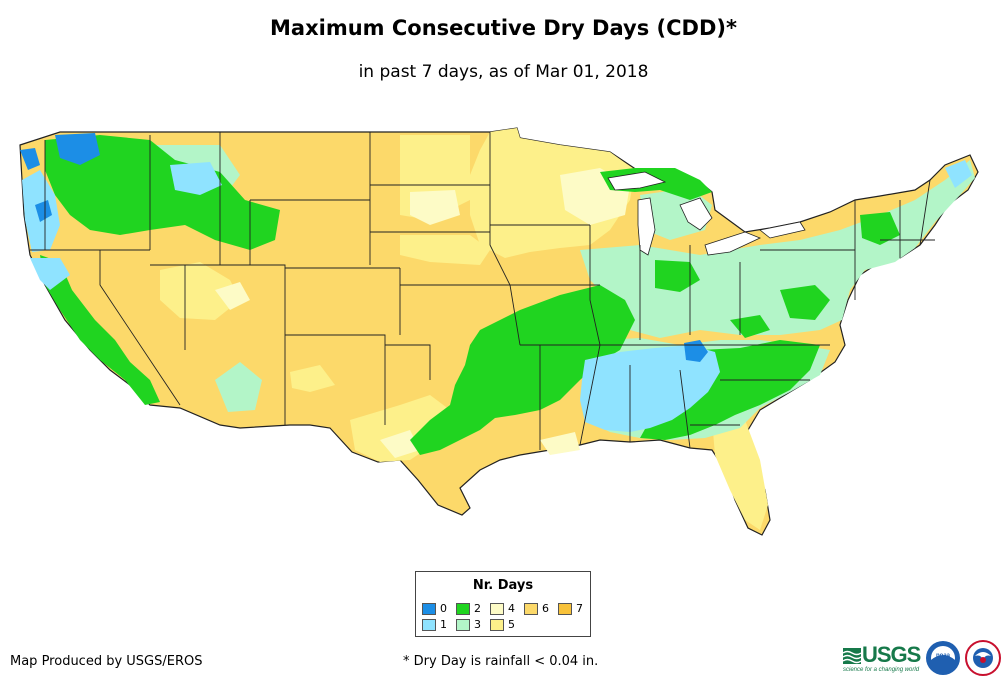 Image resolution: width=1007 pixels, height=691 pixels. Describe the element at coordinates (511, 624) in the screenshot. I see `legend-label: 5` at that location.